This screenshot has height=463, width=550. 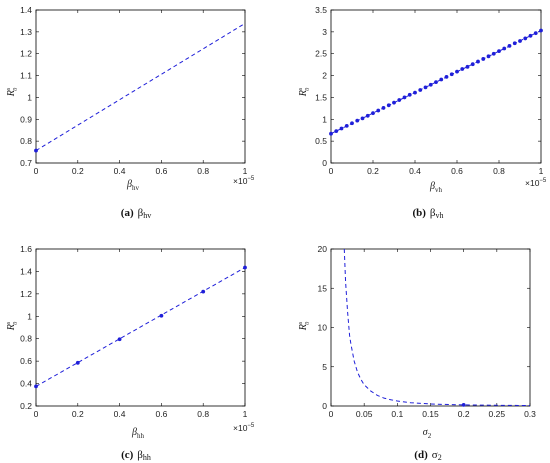 What do you see at coordinates (78, 171) in the screenshot?
I see `panel-a-x-tick-label: 0.2` at bounding box center [78, 171].